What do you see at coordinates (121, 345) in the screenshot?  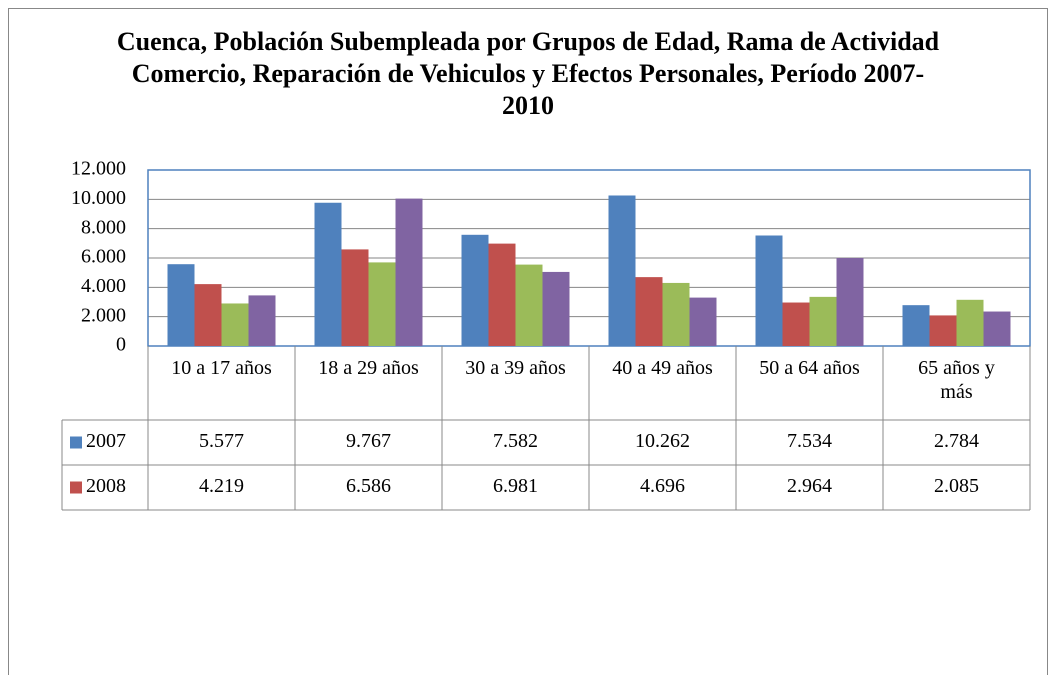 I see `y-tick-label: 0` at bounding box center [121, 345].